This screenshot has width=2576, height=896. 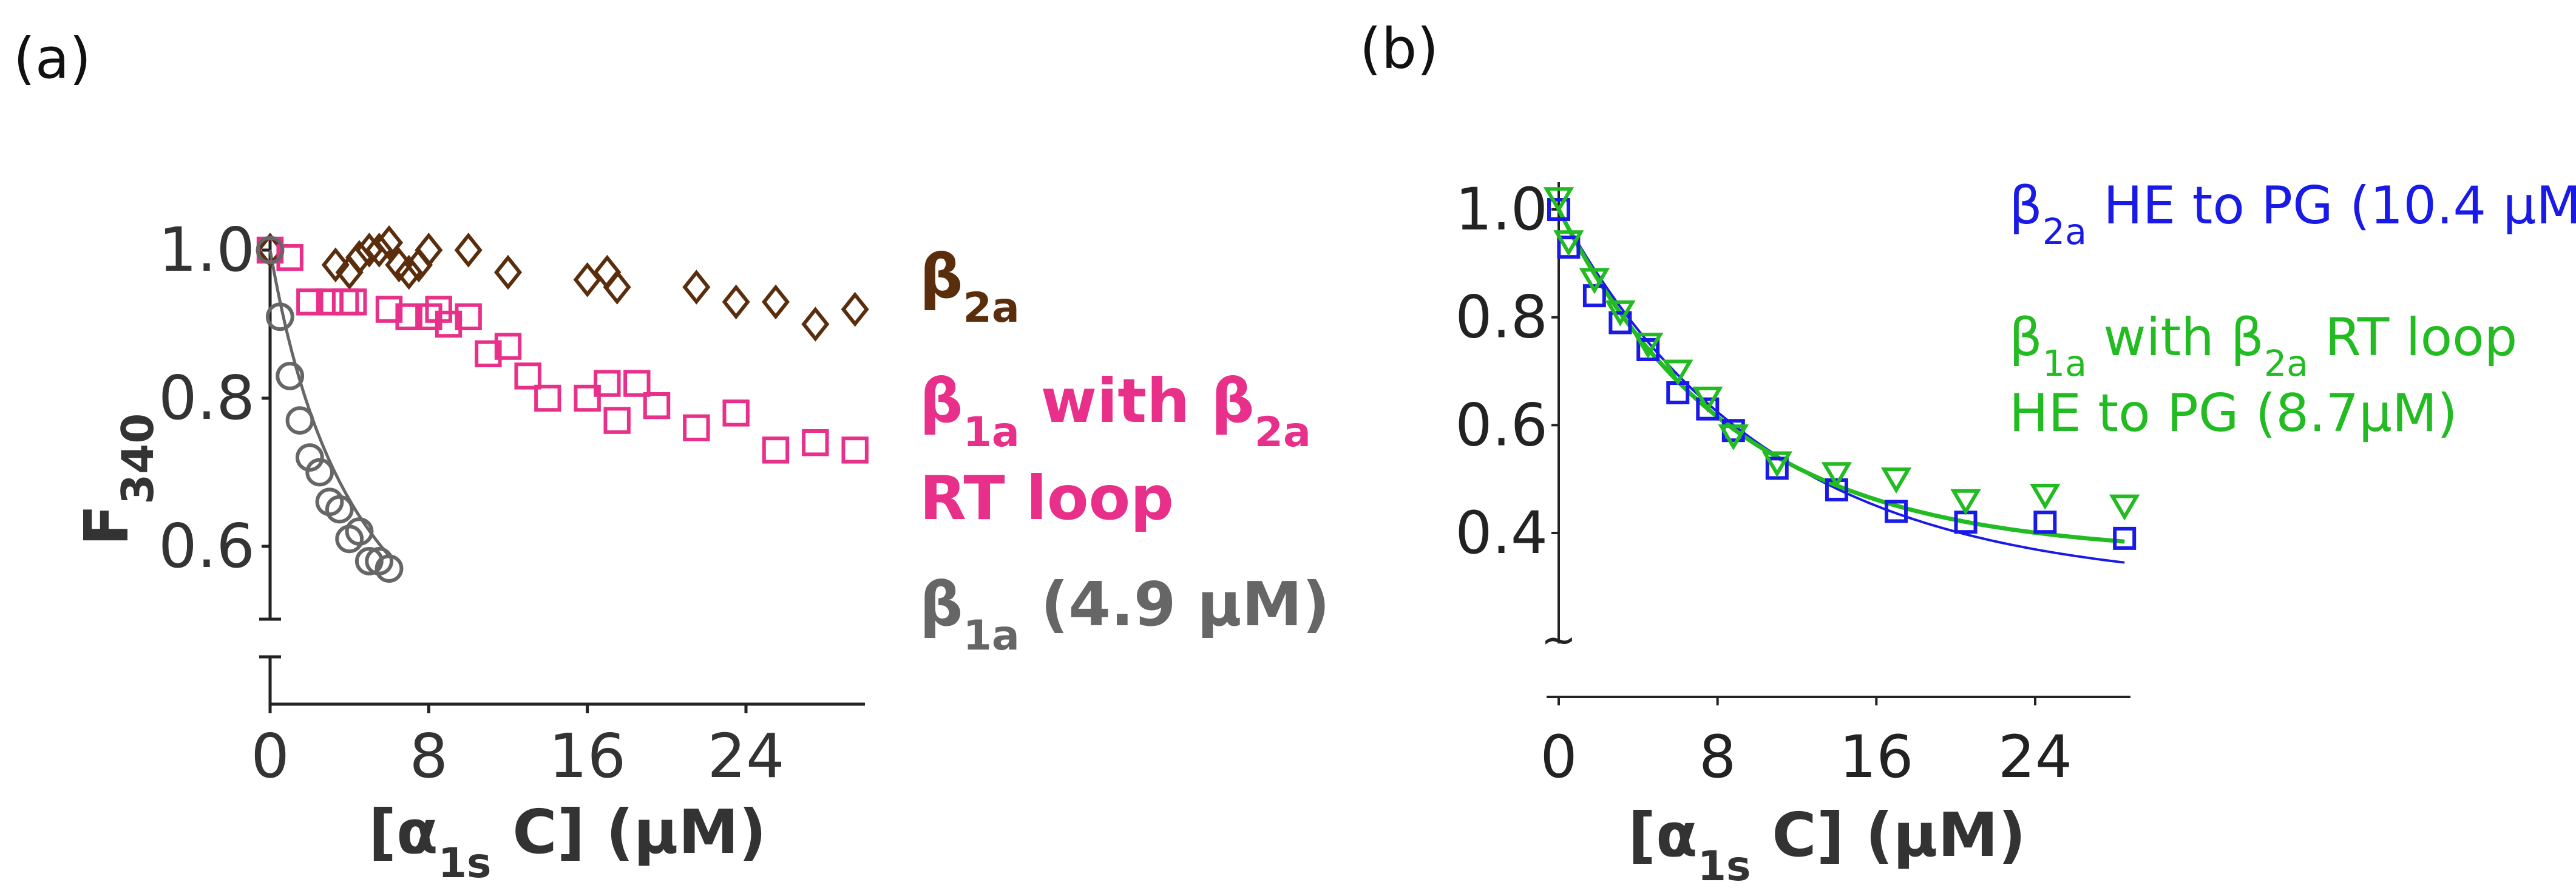 What do you see at coordinates (970, 286) in the screenshot?
I see `legend-beta2a: β2a` at bounding box center [970, 286].